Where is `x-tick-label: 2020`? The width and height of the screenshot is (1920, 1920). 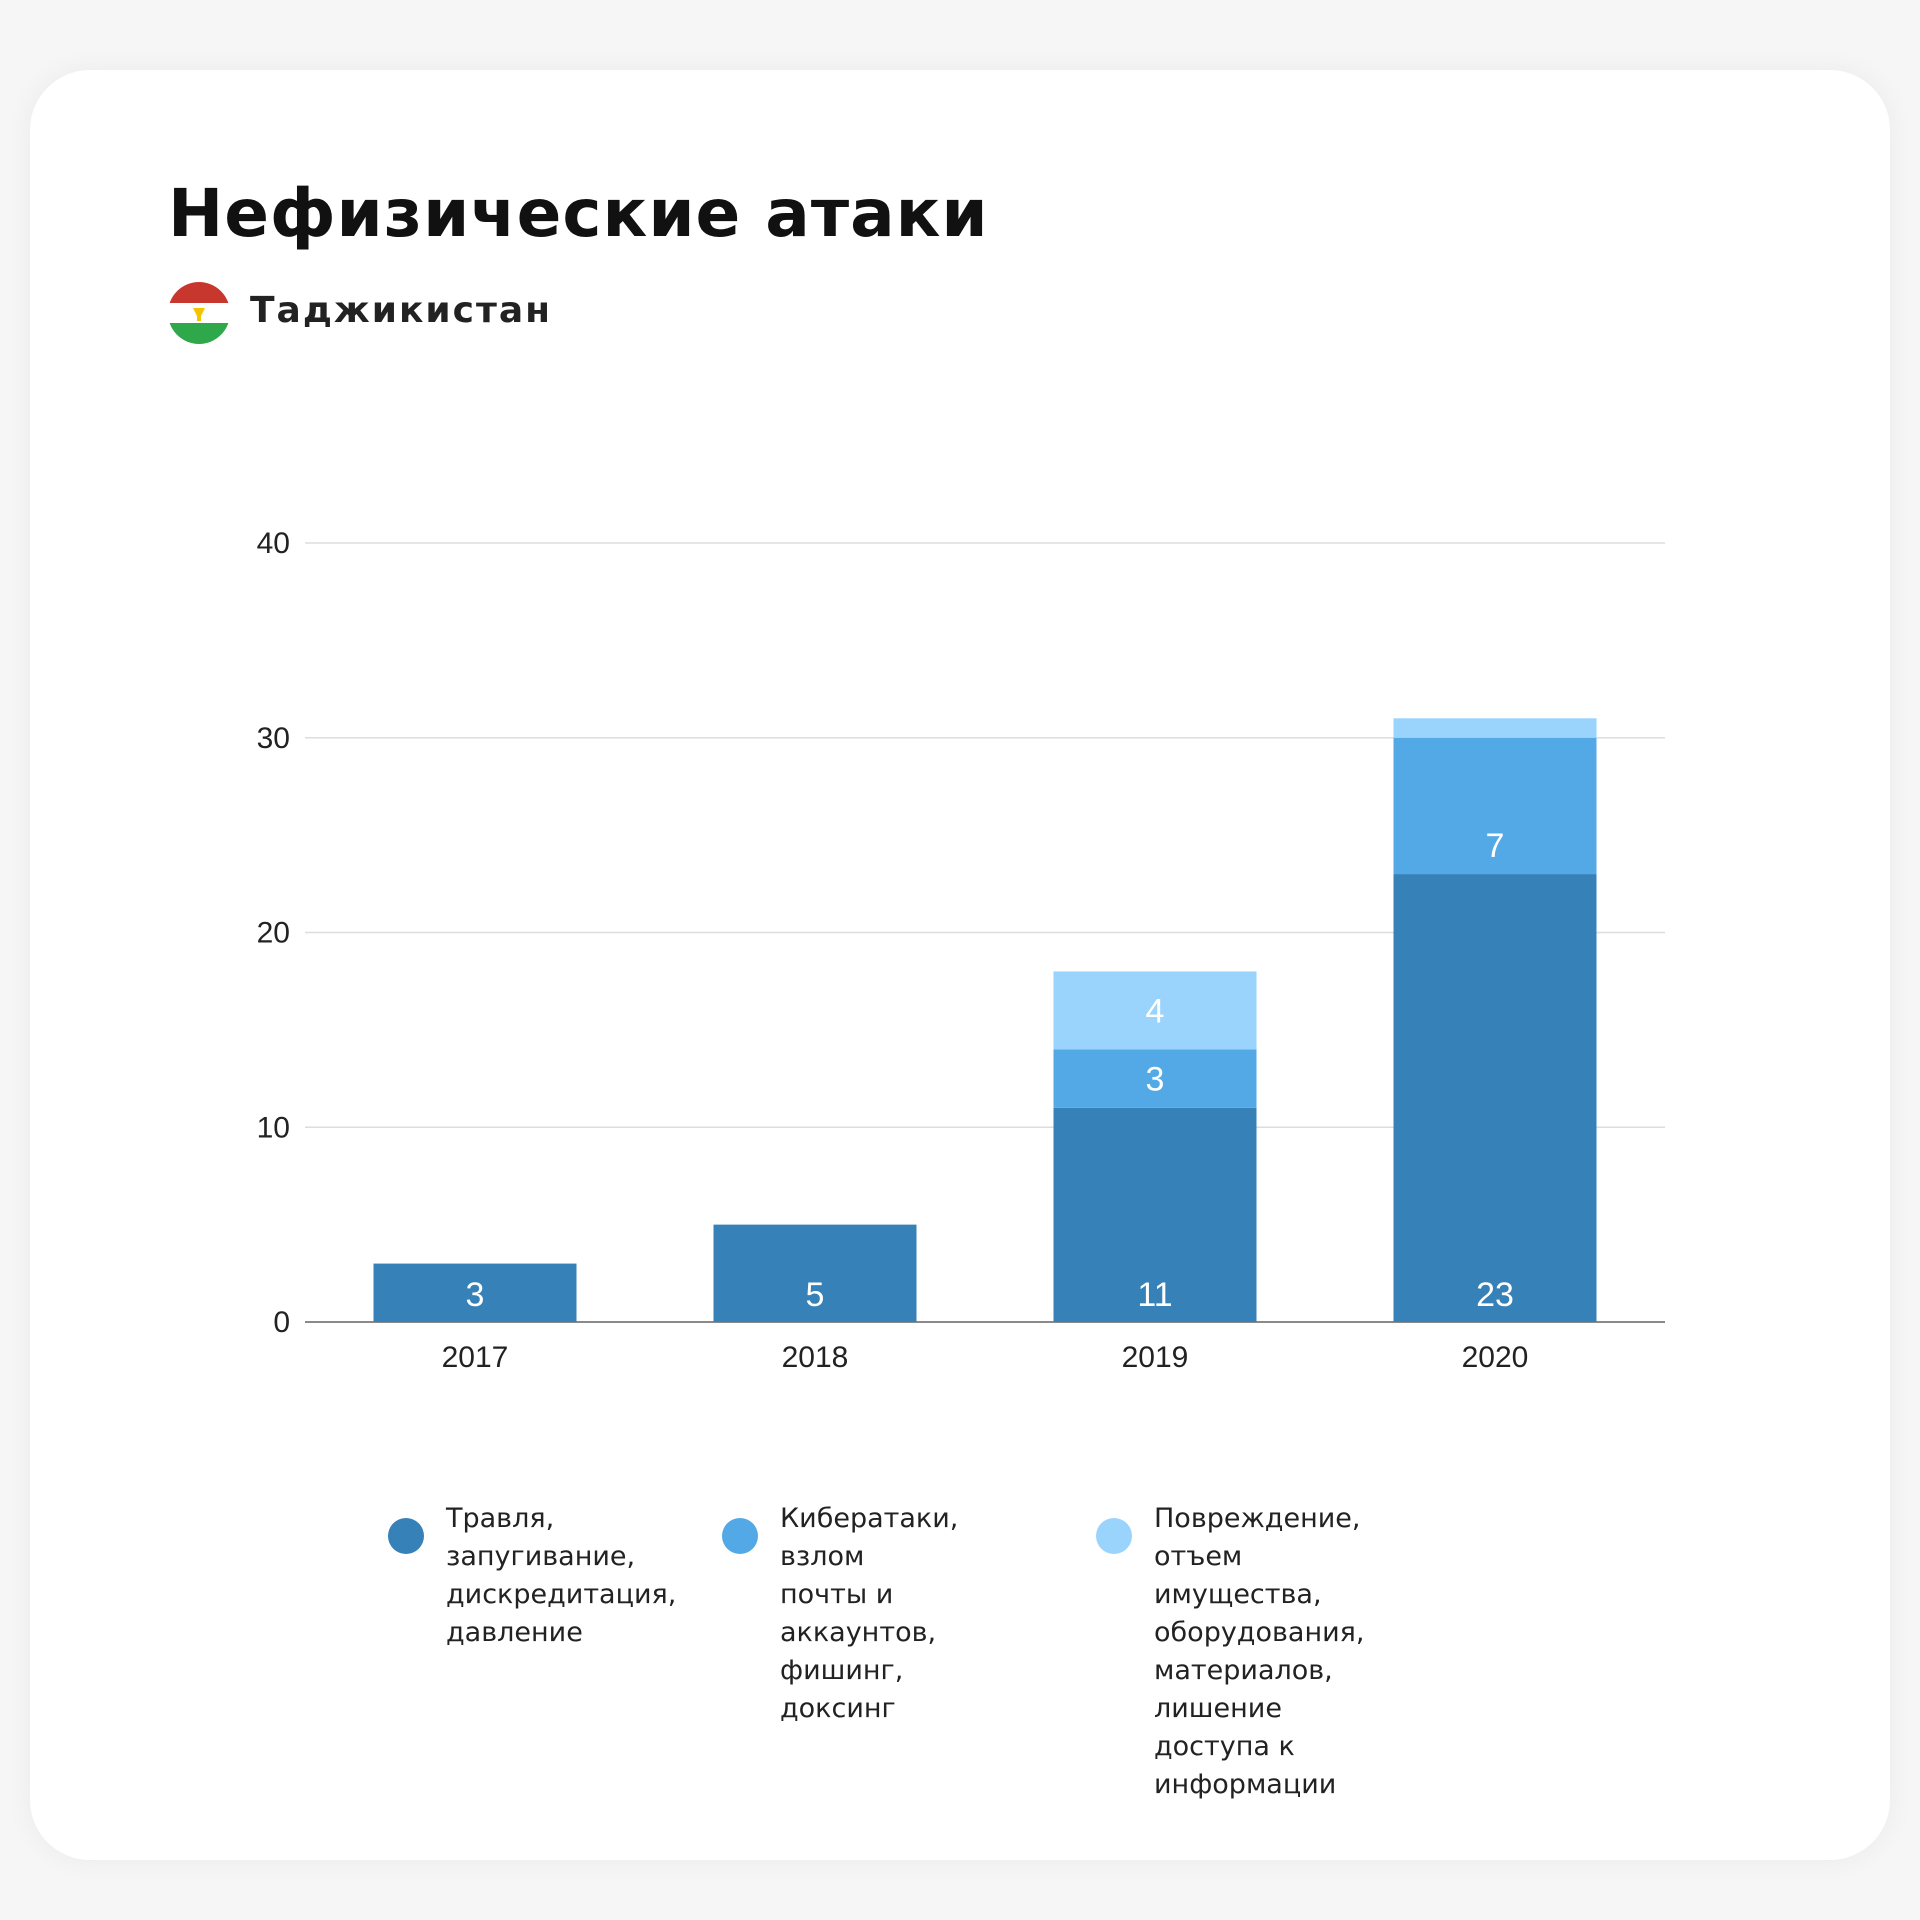 x-tick-label: 2020 is located at coordinates (1495, 1357).